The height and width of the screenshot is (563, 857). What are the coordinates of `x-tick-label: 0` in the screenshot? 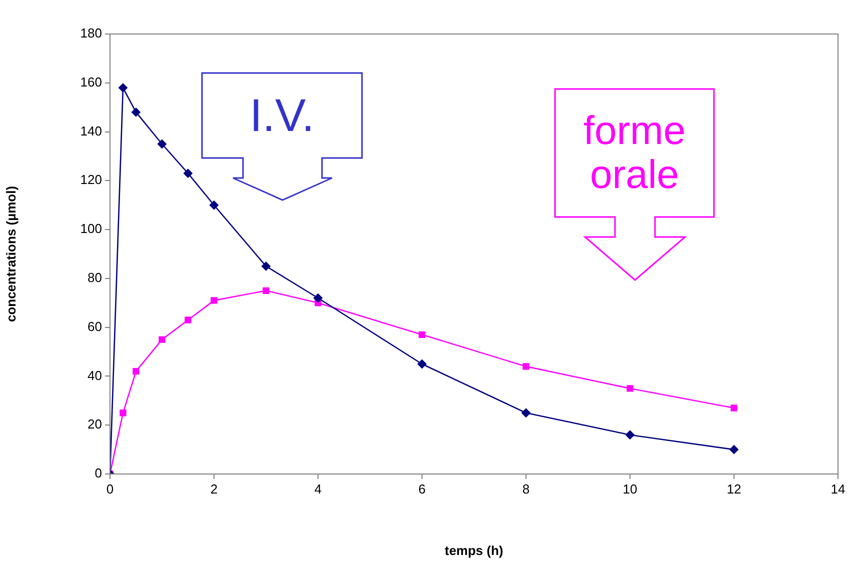 It's located at (110, 488).